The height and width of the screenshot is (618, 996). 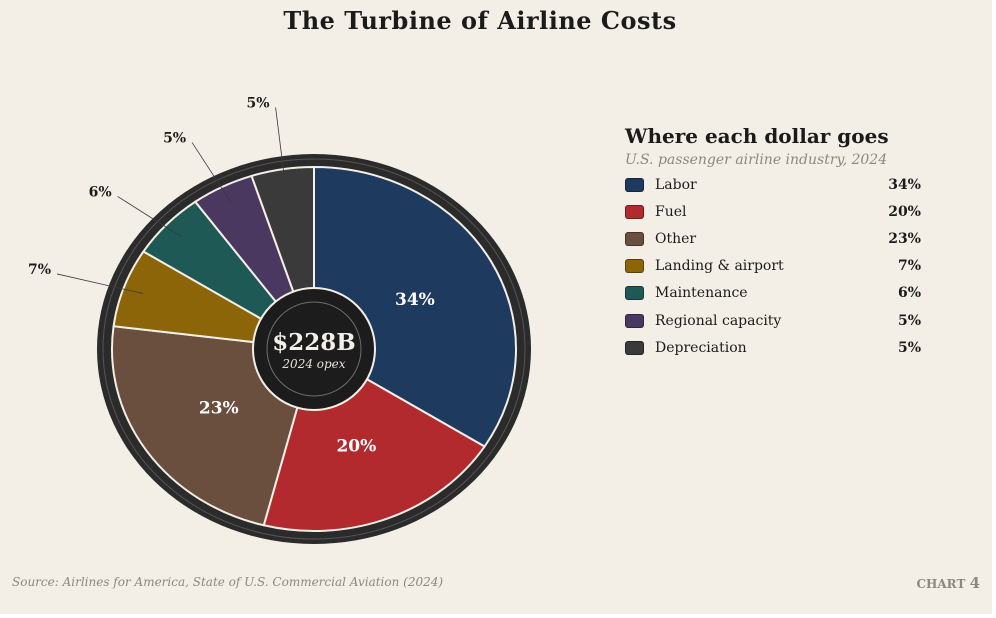 What do you see at coordinates (676, 184) in the screenshot?
I see `legend-label: Labor` at bounding box center [676, 184].